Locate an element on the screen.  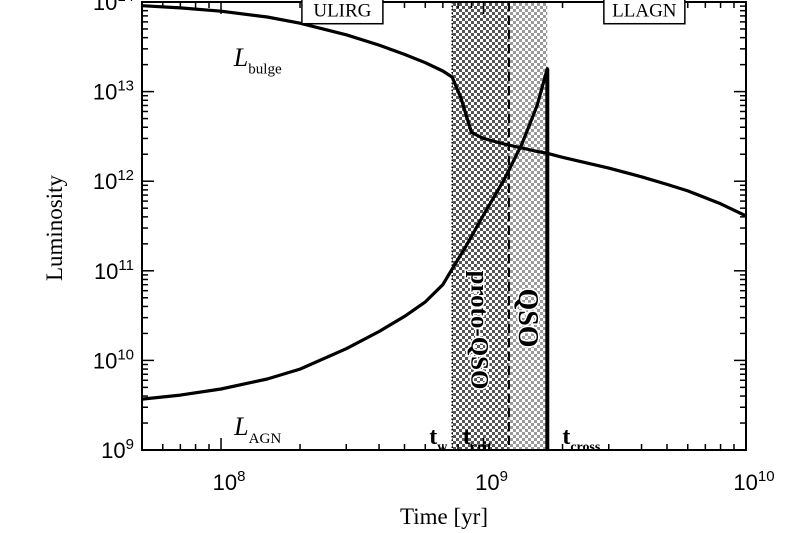
phase-label-proto-qso: proto-QSO is located at coordinates (479, 330).